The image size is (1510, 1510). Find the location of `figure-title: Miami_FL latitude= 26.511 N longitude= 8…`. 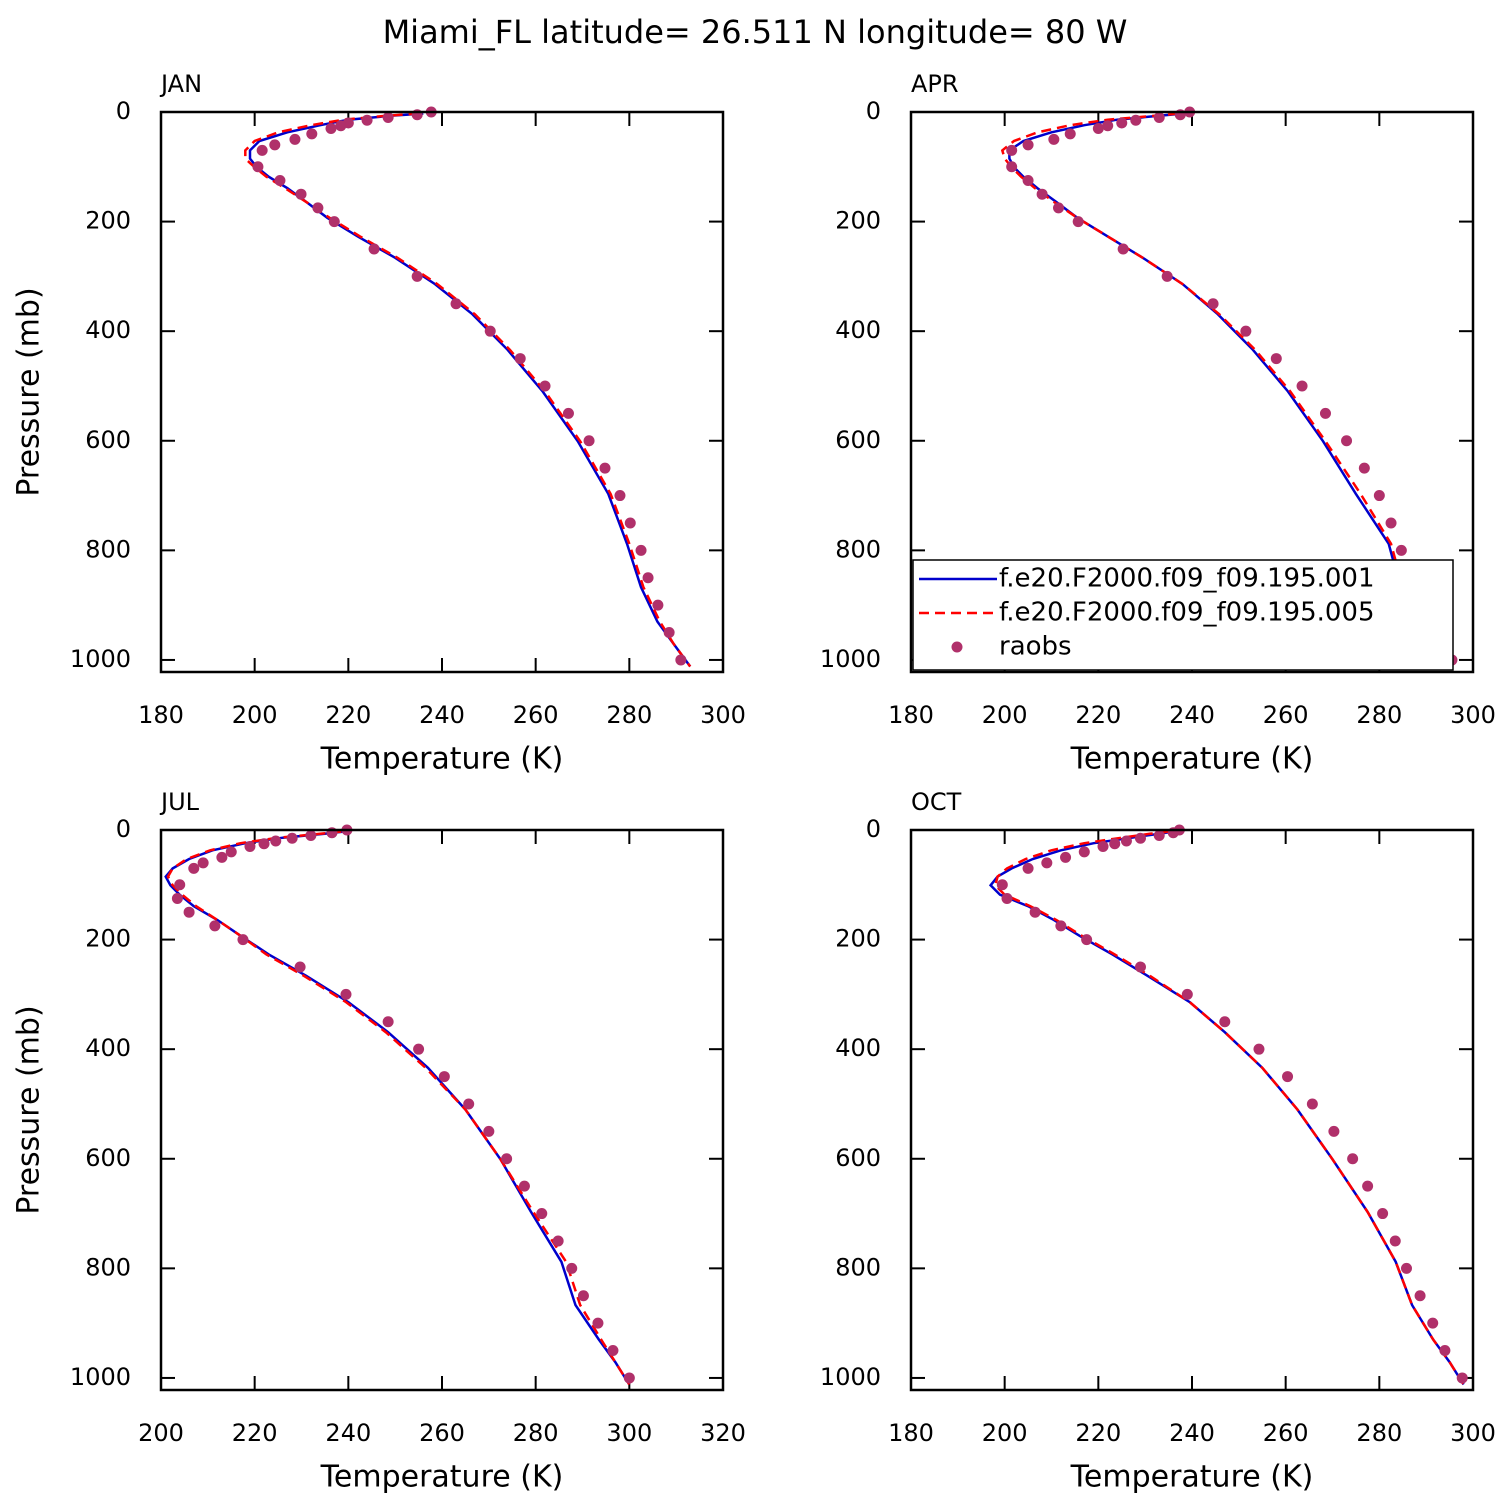

figure-title: Miami_FL latitude= 26.511 N longitude= 8… is located at coordinates (755, 32).